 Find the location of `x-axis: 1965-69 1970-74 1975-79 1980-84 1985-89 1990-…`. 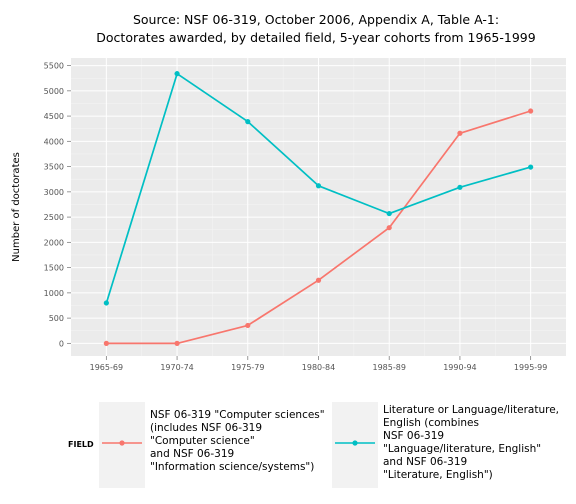

x-axis: 1965-69 1970-74 1975-79 1980-84 1985-89 1990-… is located at coordinates (318, 364).